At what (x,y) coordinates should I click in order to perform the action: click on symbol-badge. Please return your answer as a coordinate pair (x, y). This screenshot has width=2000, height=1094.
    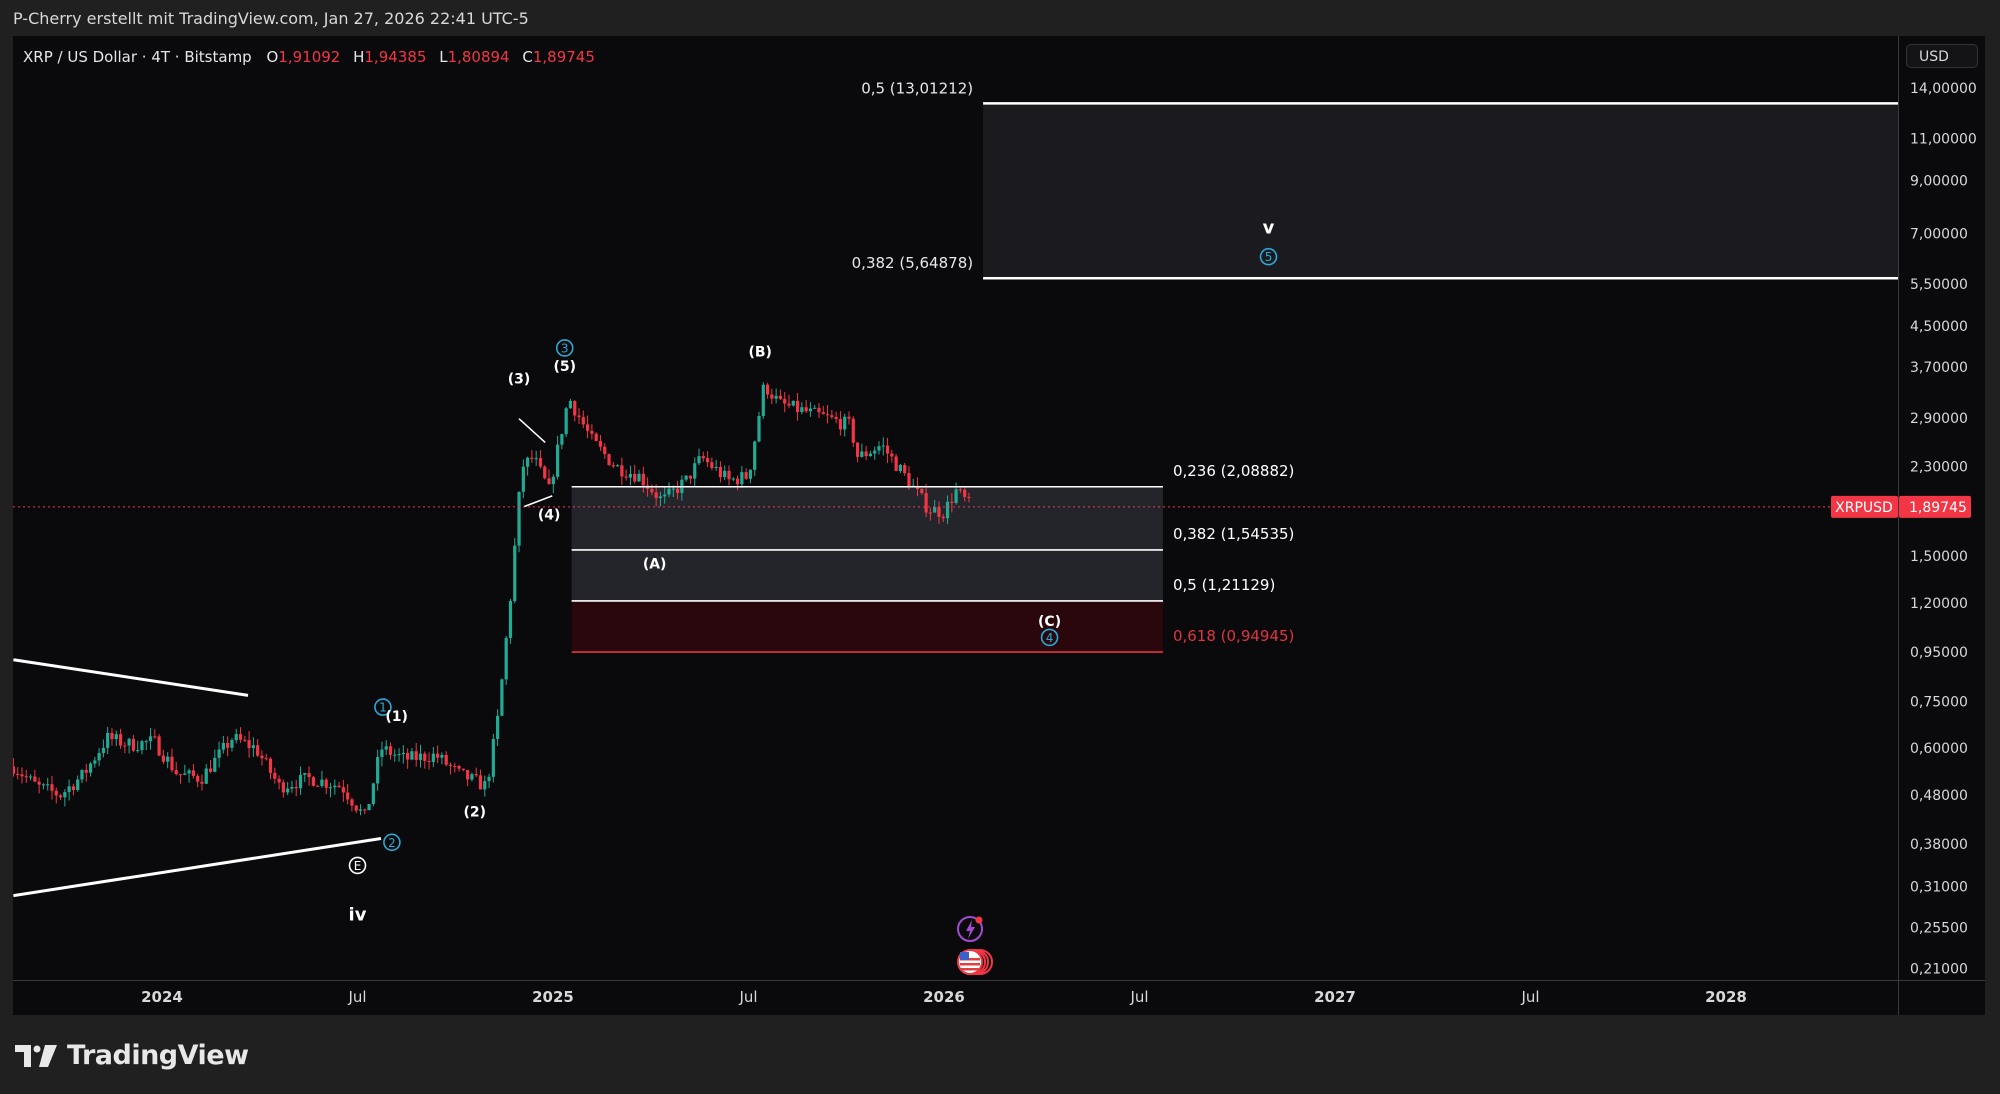
    Looking at the image, I should click on (1864, 506).